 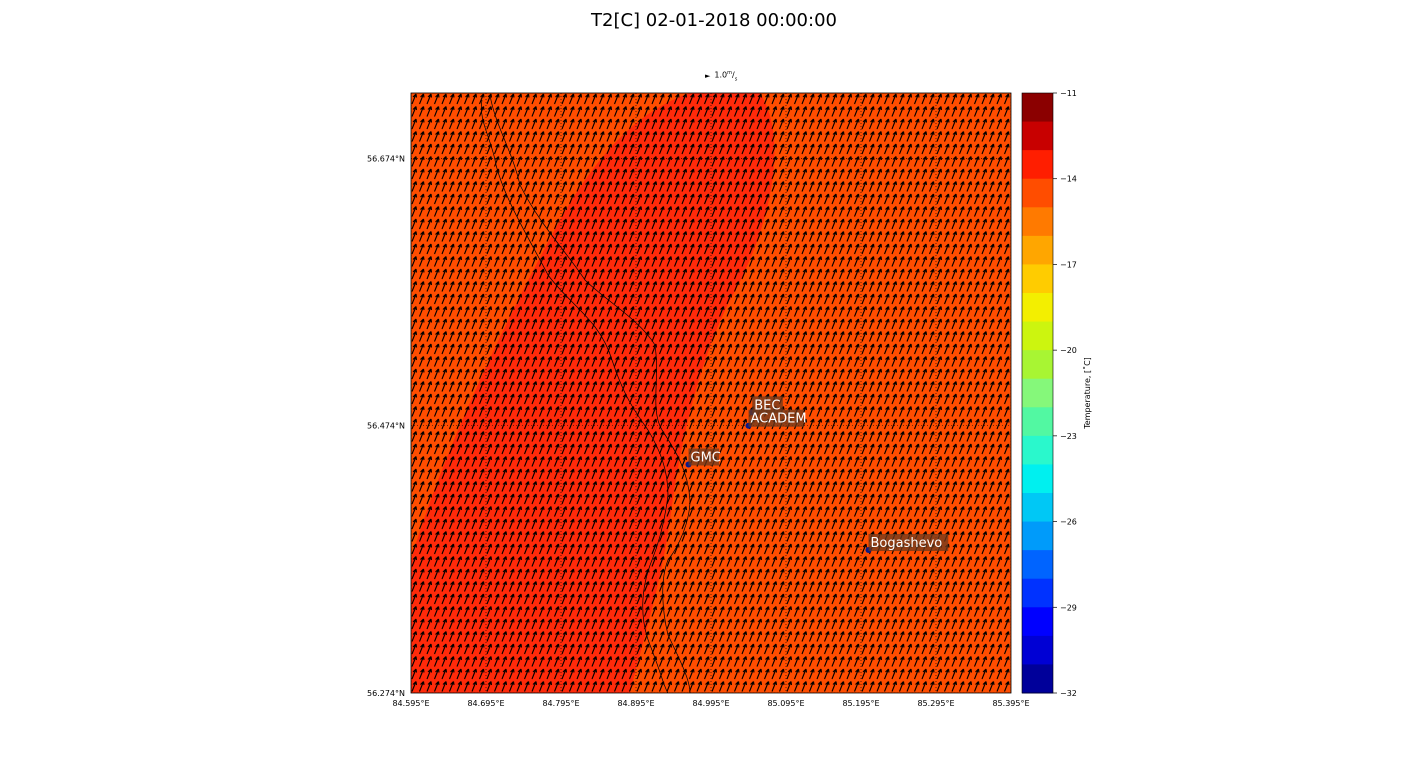 What do you see at coordinates (1010, 703) in the screenshot?
I see `lon-tick-label: 85.395°E` at bounding box center [1010, 703].